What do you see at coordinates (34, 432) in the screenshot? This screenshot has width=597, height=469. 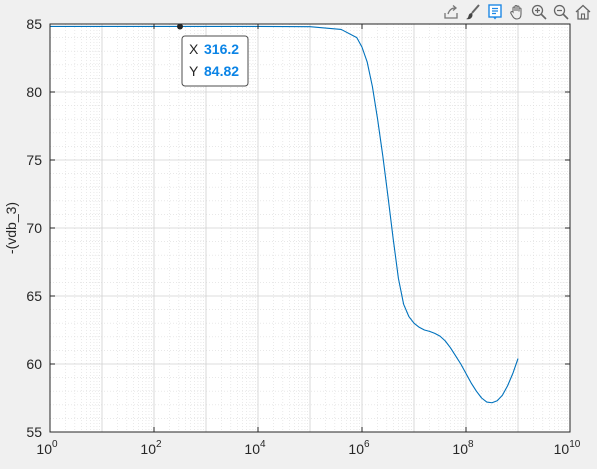 I see `y-tick-label: 55` at bounding box center [34, 432].